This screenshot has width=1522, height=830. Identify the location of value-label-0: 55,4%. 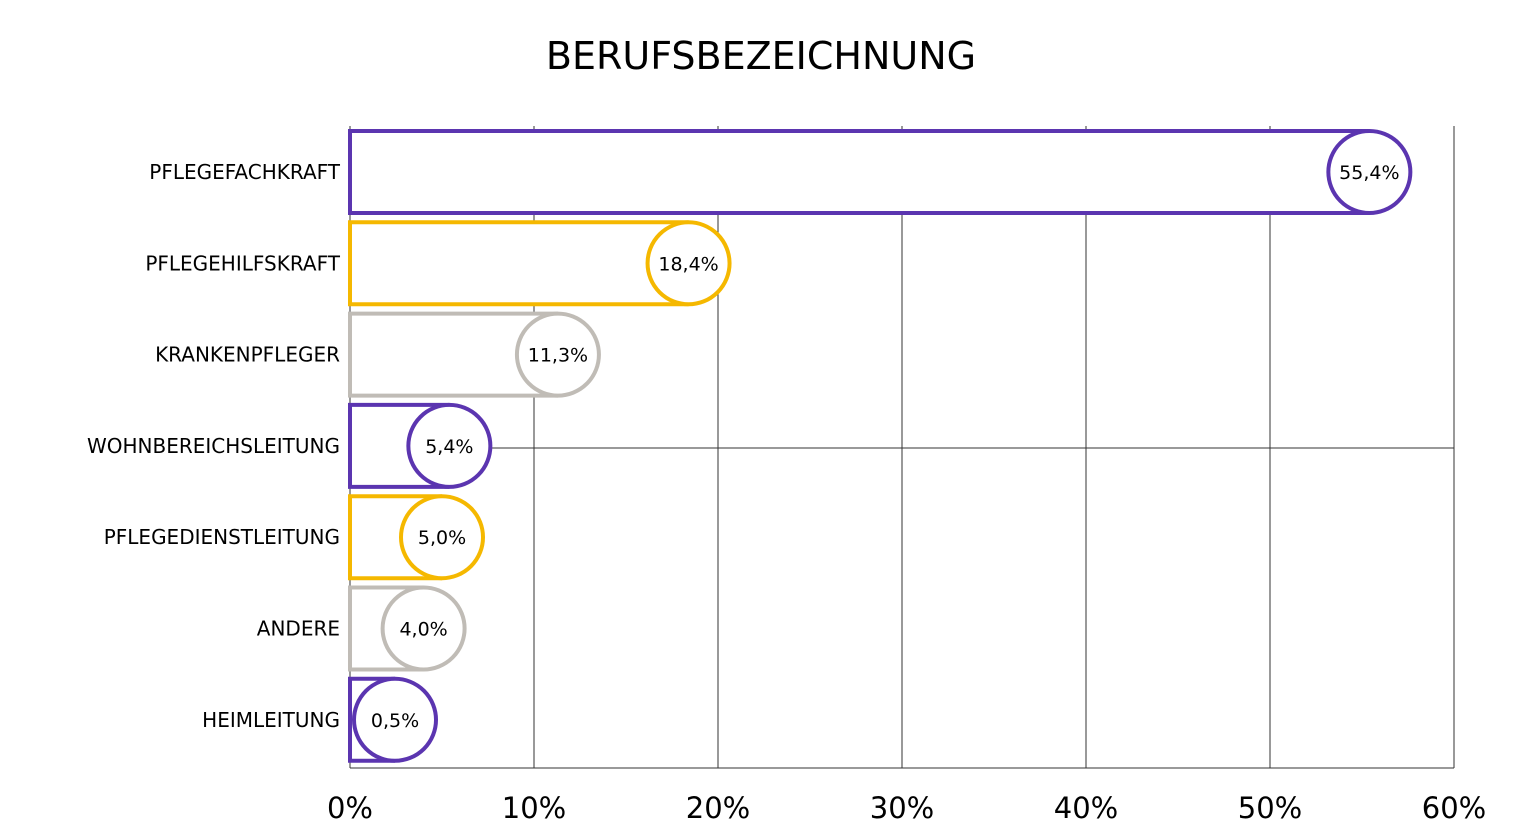
(1369, 173).